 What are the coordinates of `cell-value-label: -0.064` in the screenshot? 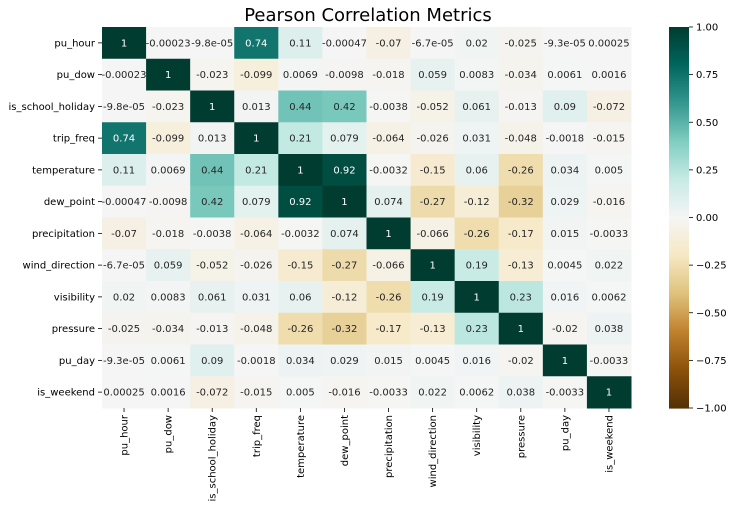 It's located at (256, 234).